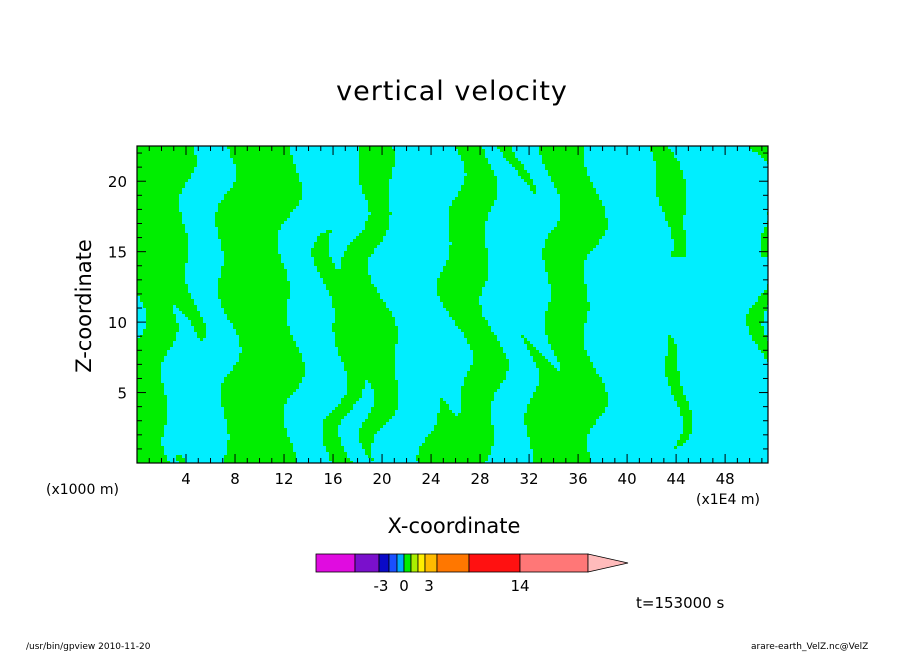 This screenshot has width=904, height=654. I want to click on y-tick-label: 20, so click(117, 182).